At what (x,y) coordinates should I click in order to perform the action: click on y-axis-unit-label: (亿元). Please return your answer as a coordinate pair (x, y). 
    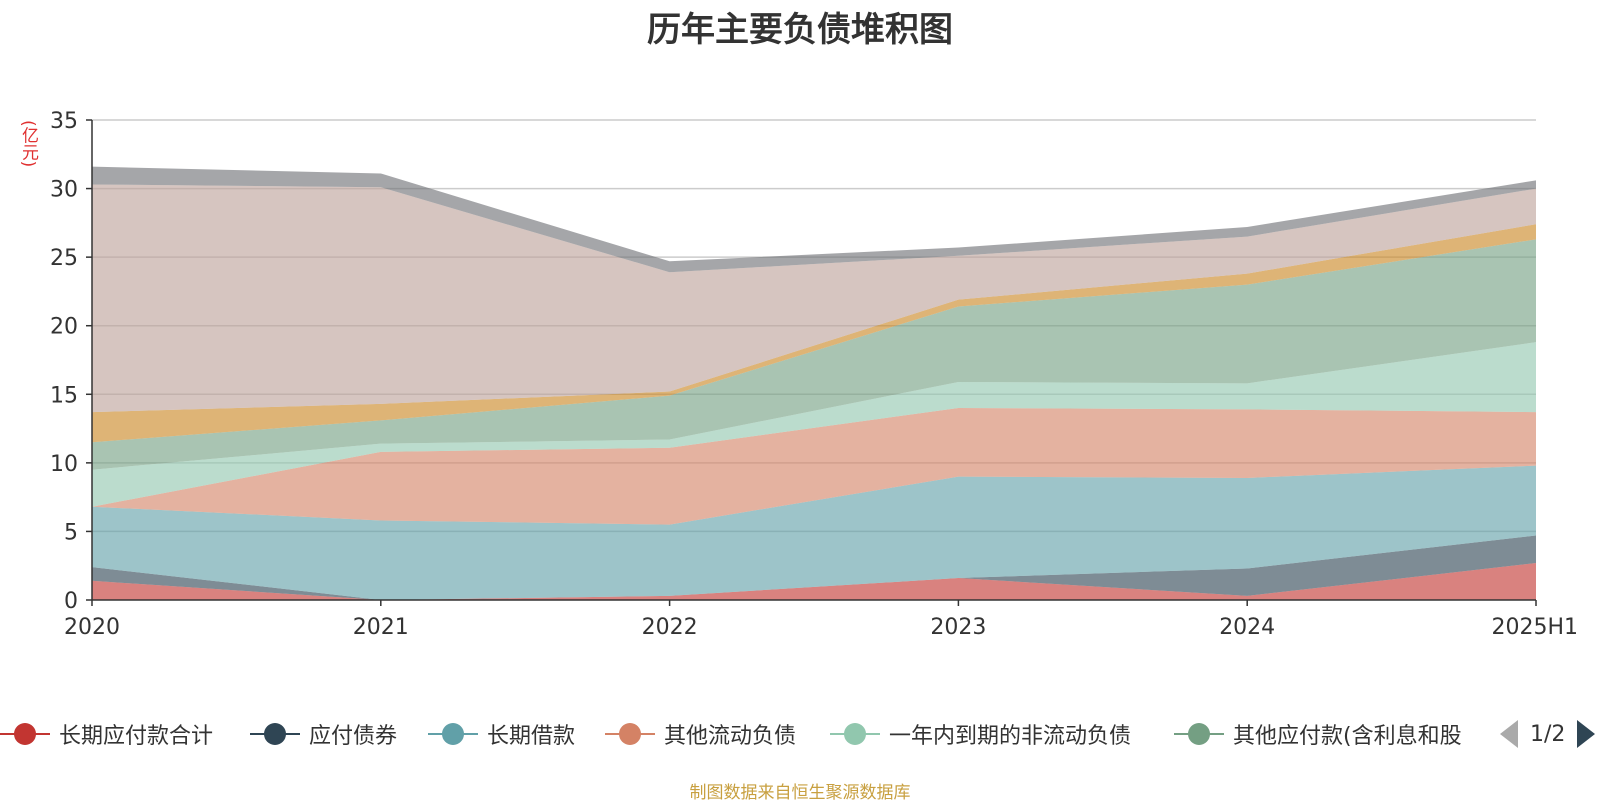
    Looking at the image, I should click on (28, 144).